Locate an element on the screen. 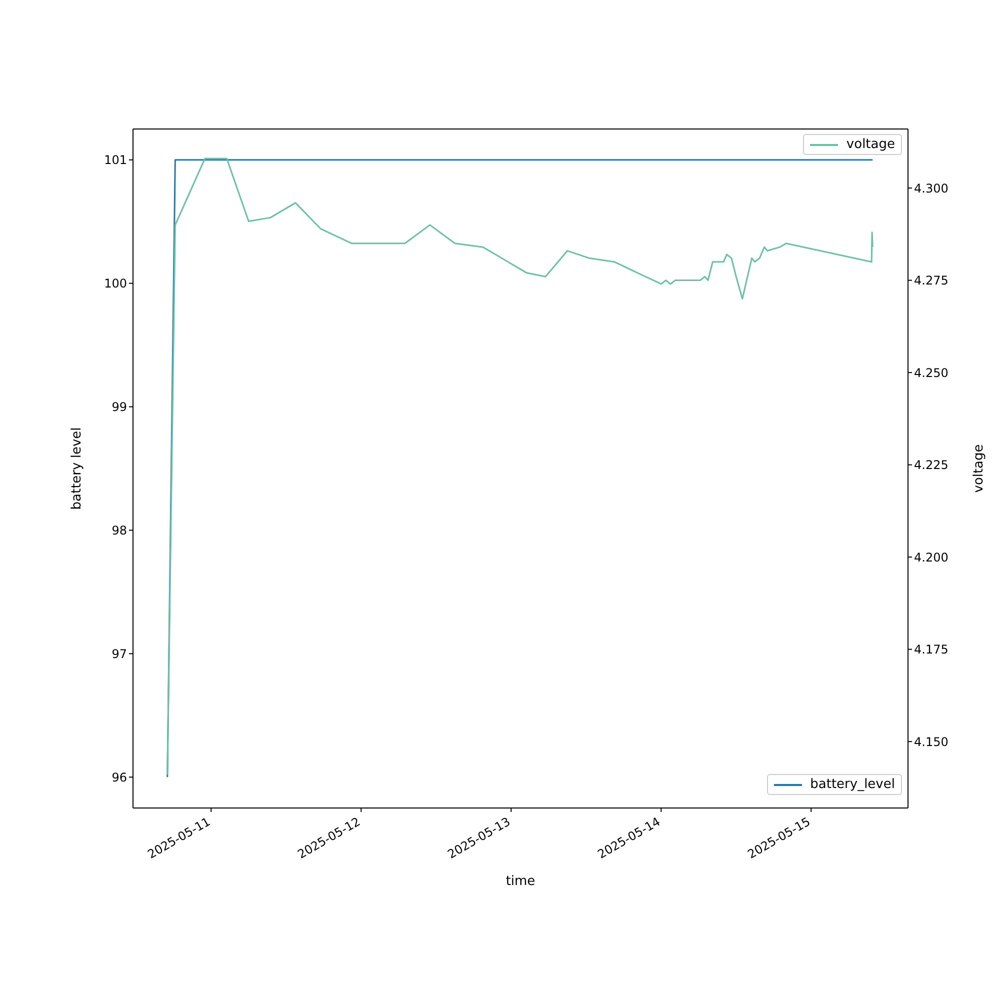  y-axis-title: battery level is located at coordinates (77, 468).